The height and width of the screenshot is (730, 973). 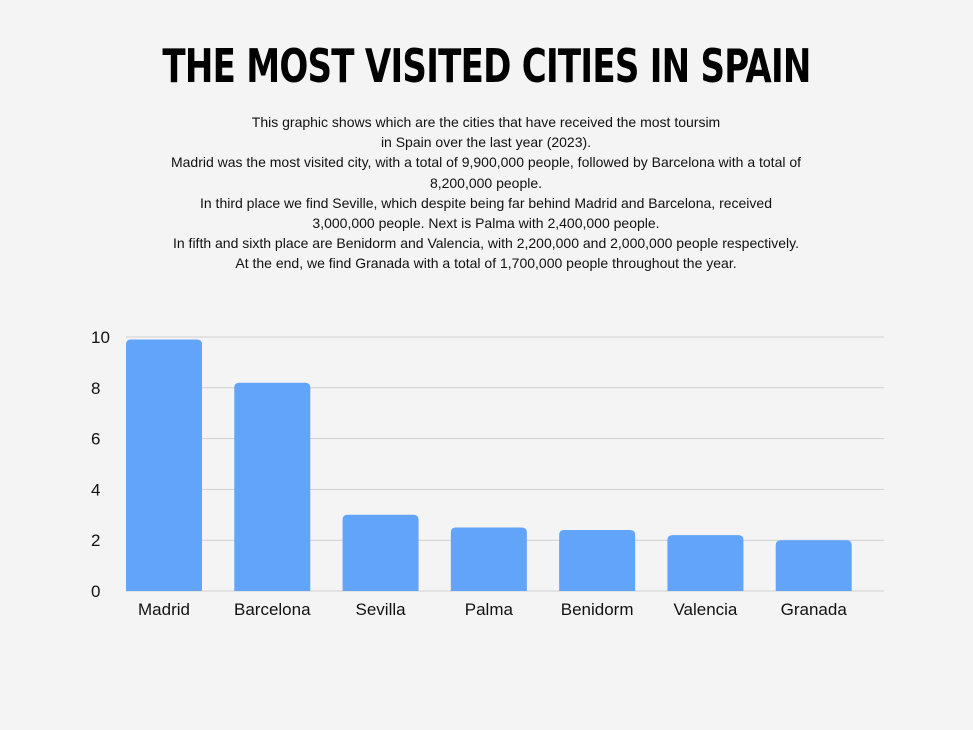 I want to click on x-tick-label: Granada, so click(x=814, y=609).